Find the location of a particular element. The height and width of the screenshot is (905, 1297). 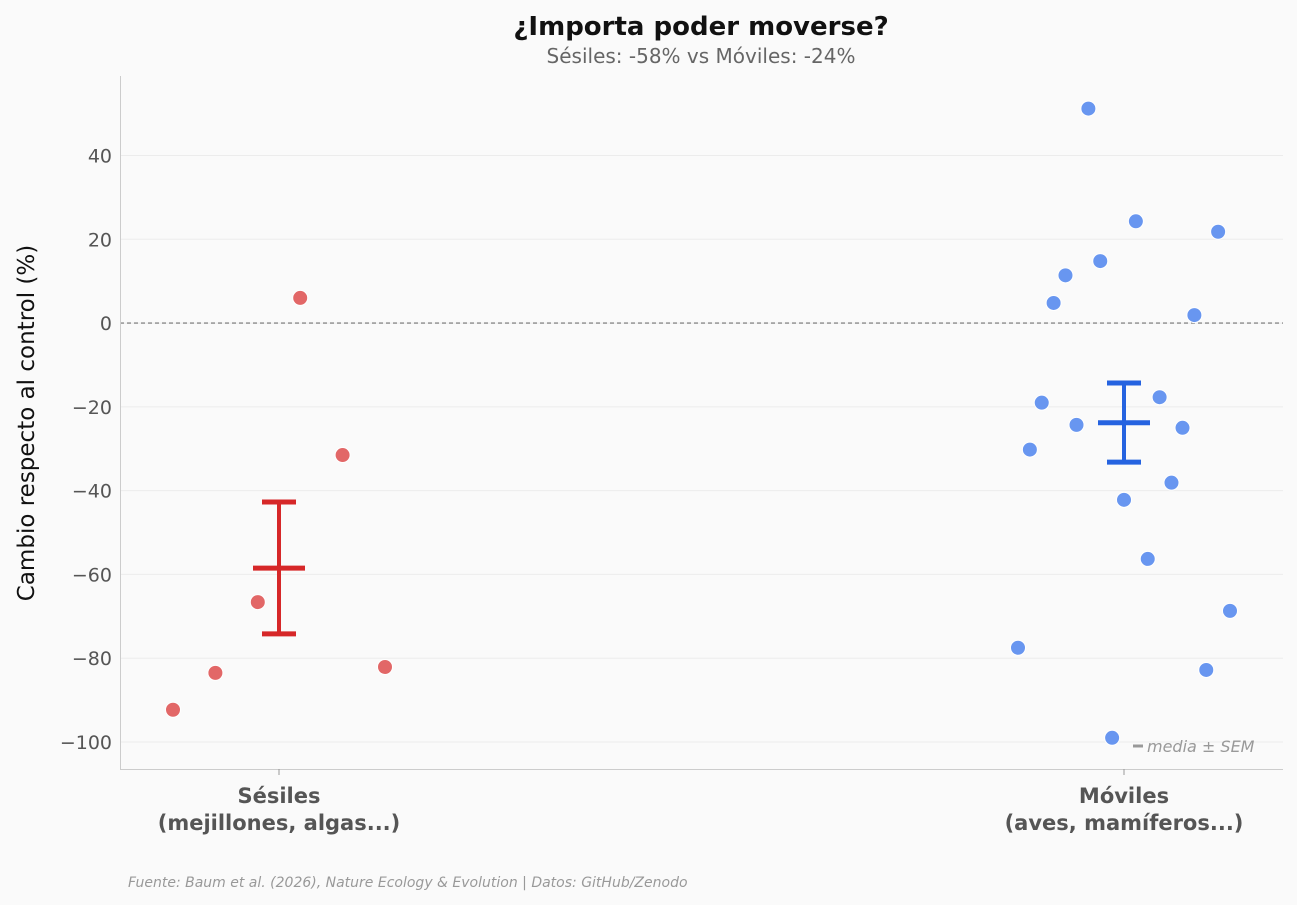

x-tick-label: Móviles is located at coordinates (1124, 796).